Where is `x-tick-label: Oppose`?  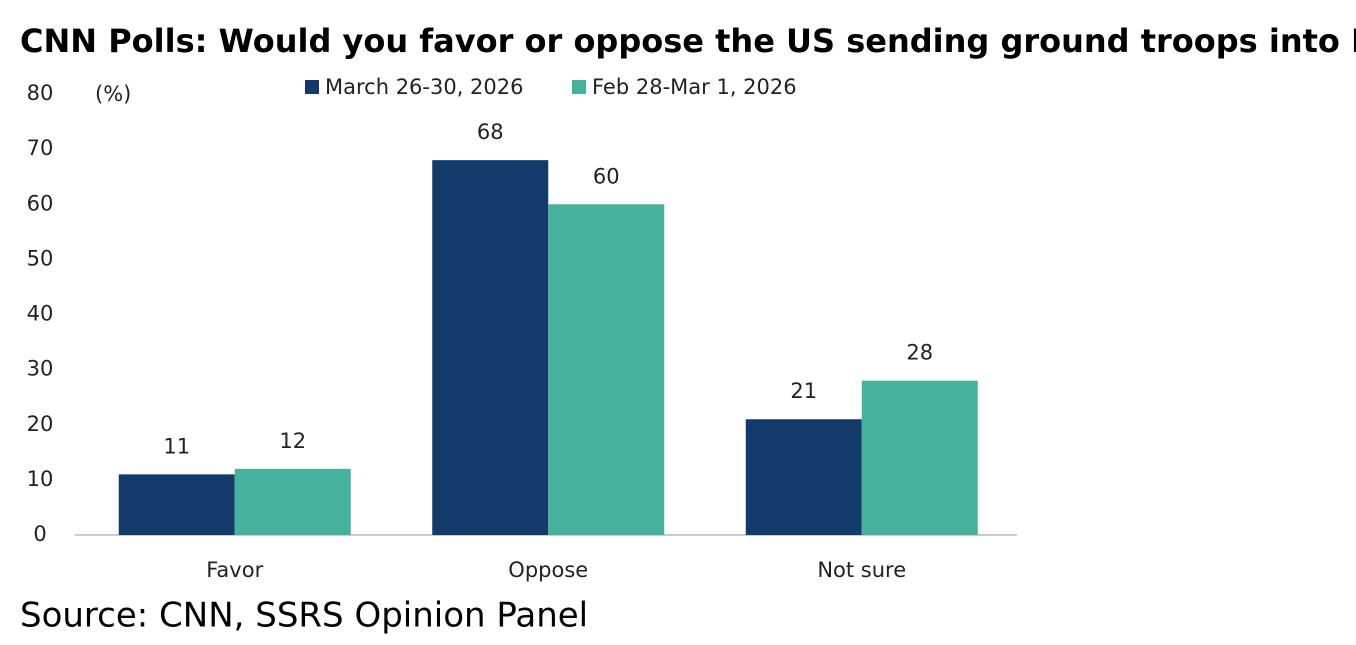
x-tick-label: Oppose is located at coordinates (548, 570).